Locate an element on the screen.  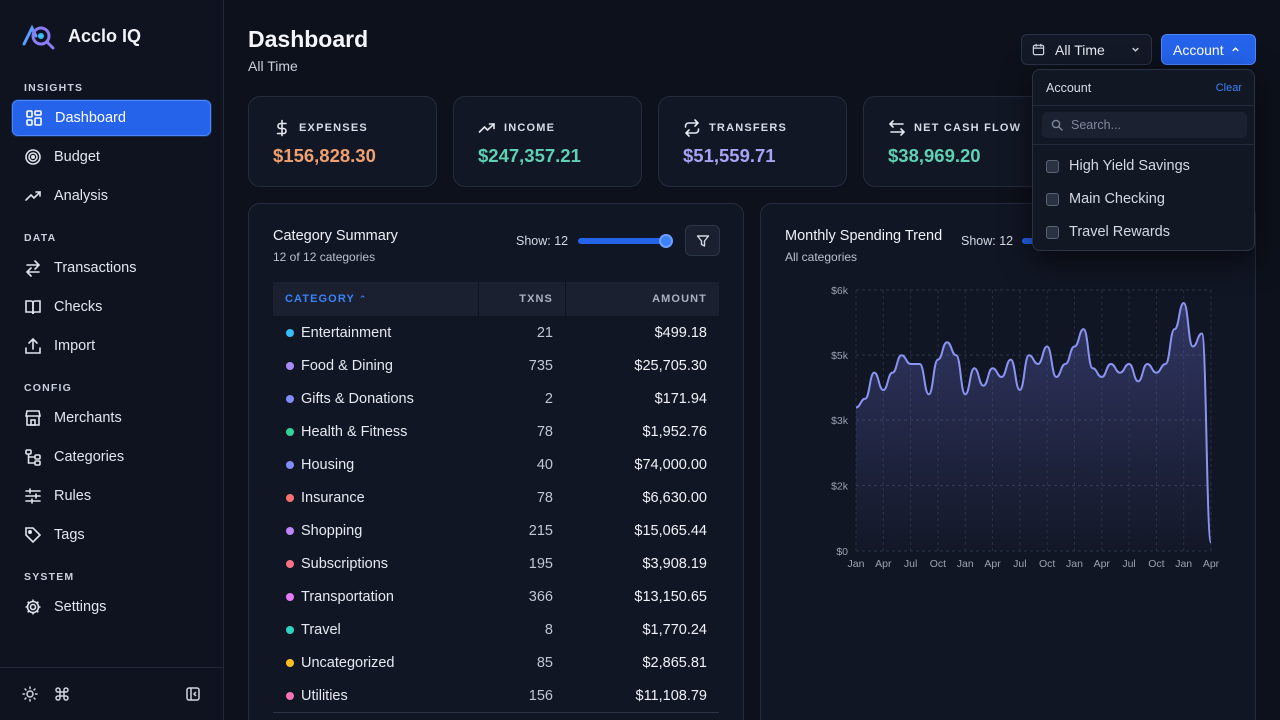
nav-item-settings: Settings is located at coordinates (111, 607).